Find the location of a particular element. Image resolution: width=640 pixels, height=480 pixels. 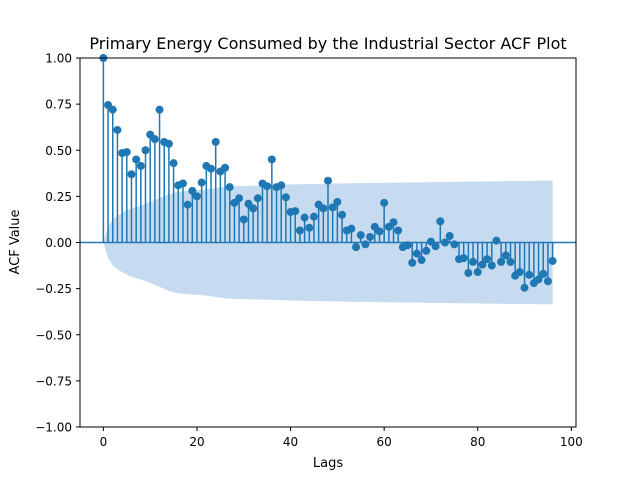

y-tick-label: 0.00 is located at coordinates (58, 243).